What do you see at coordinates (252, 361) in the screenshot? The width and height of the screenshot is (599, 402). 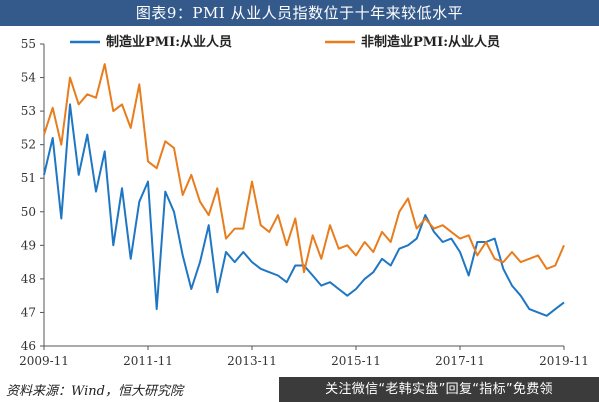 I see `x-tick-label: 2013-11` at bounding box center [252, 361].